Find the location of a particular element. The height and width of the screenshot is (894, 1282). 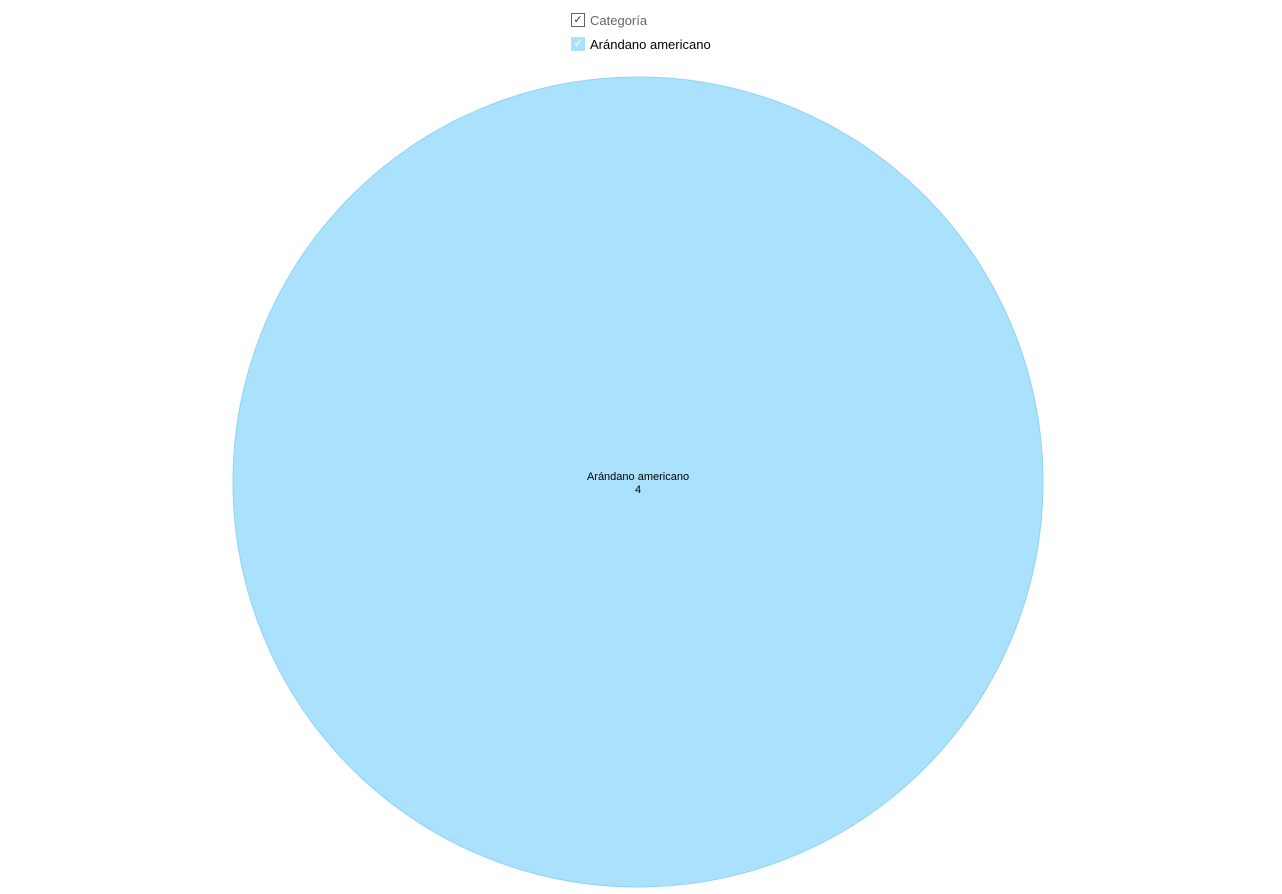

legend-header-checkbox-icon: ✓ is located at coordinates (578, 20).